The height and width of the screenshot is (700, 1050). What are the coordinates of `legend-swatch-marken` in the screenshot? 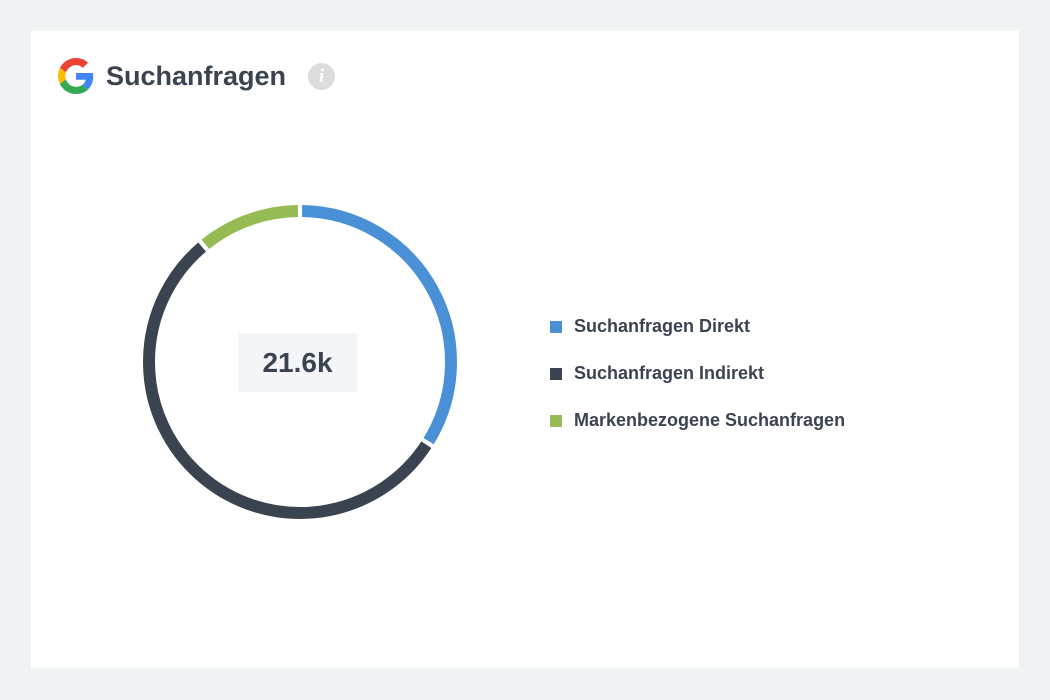 It's located at (556, 420).